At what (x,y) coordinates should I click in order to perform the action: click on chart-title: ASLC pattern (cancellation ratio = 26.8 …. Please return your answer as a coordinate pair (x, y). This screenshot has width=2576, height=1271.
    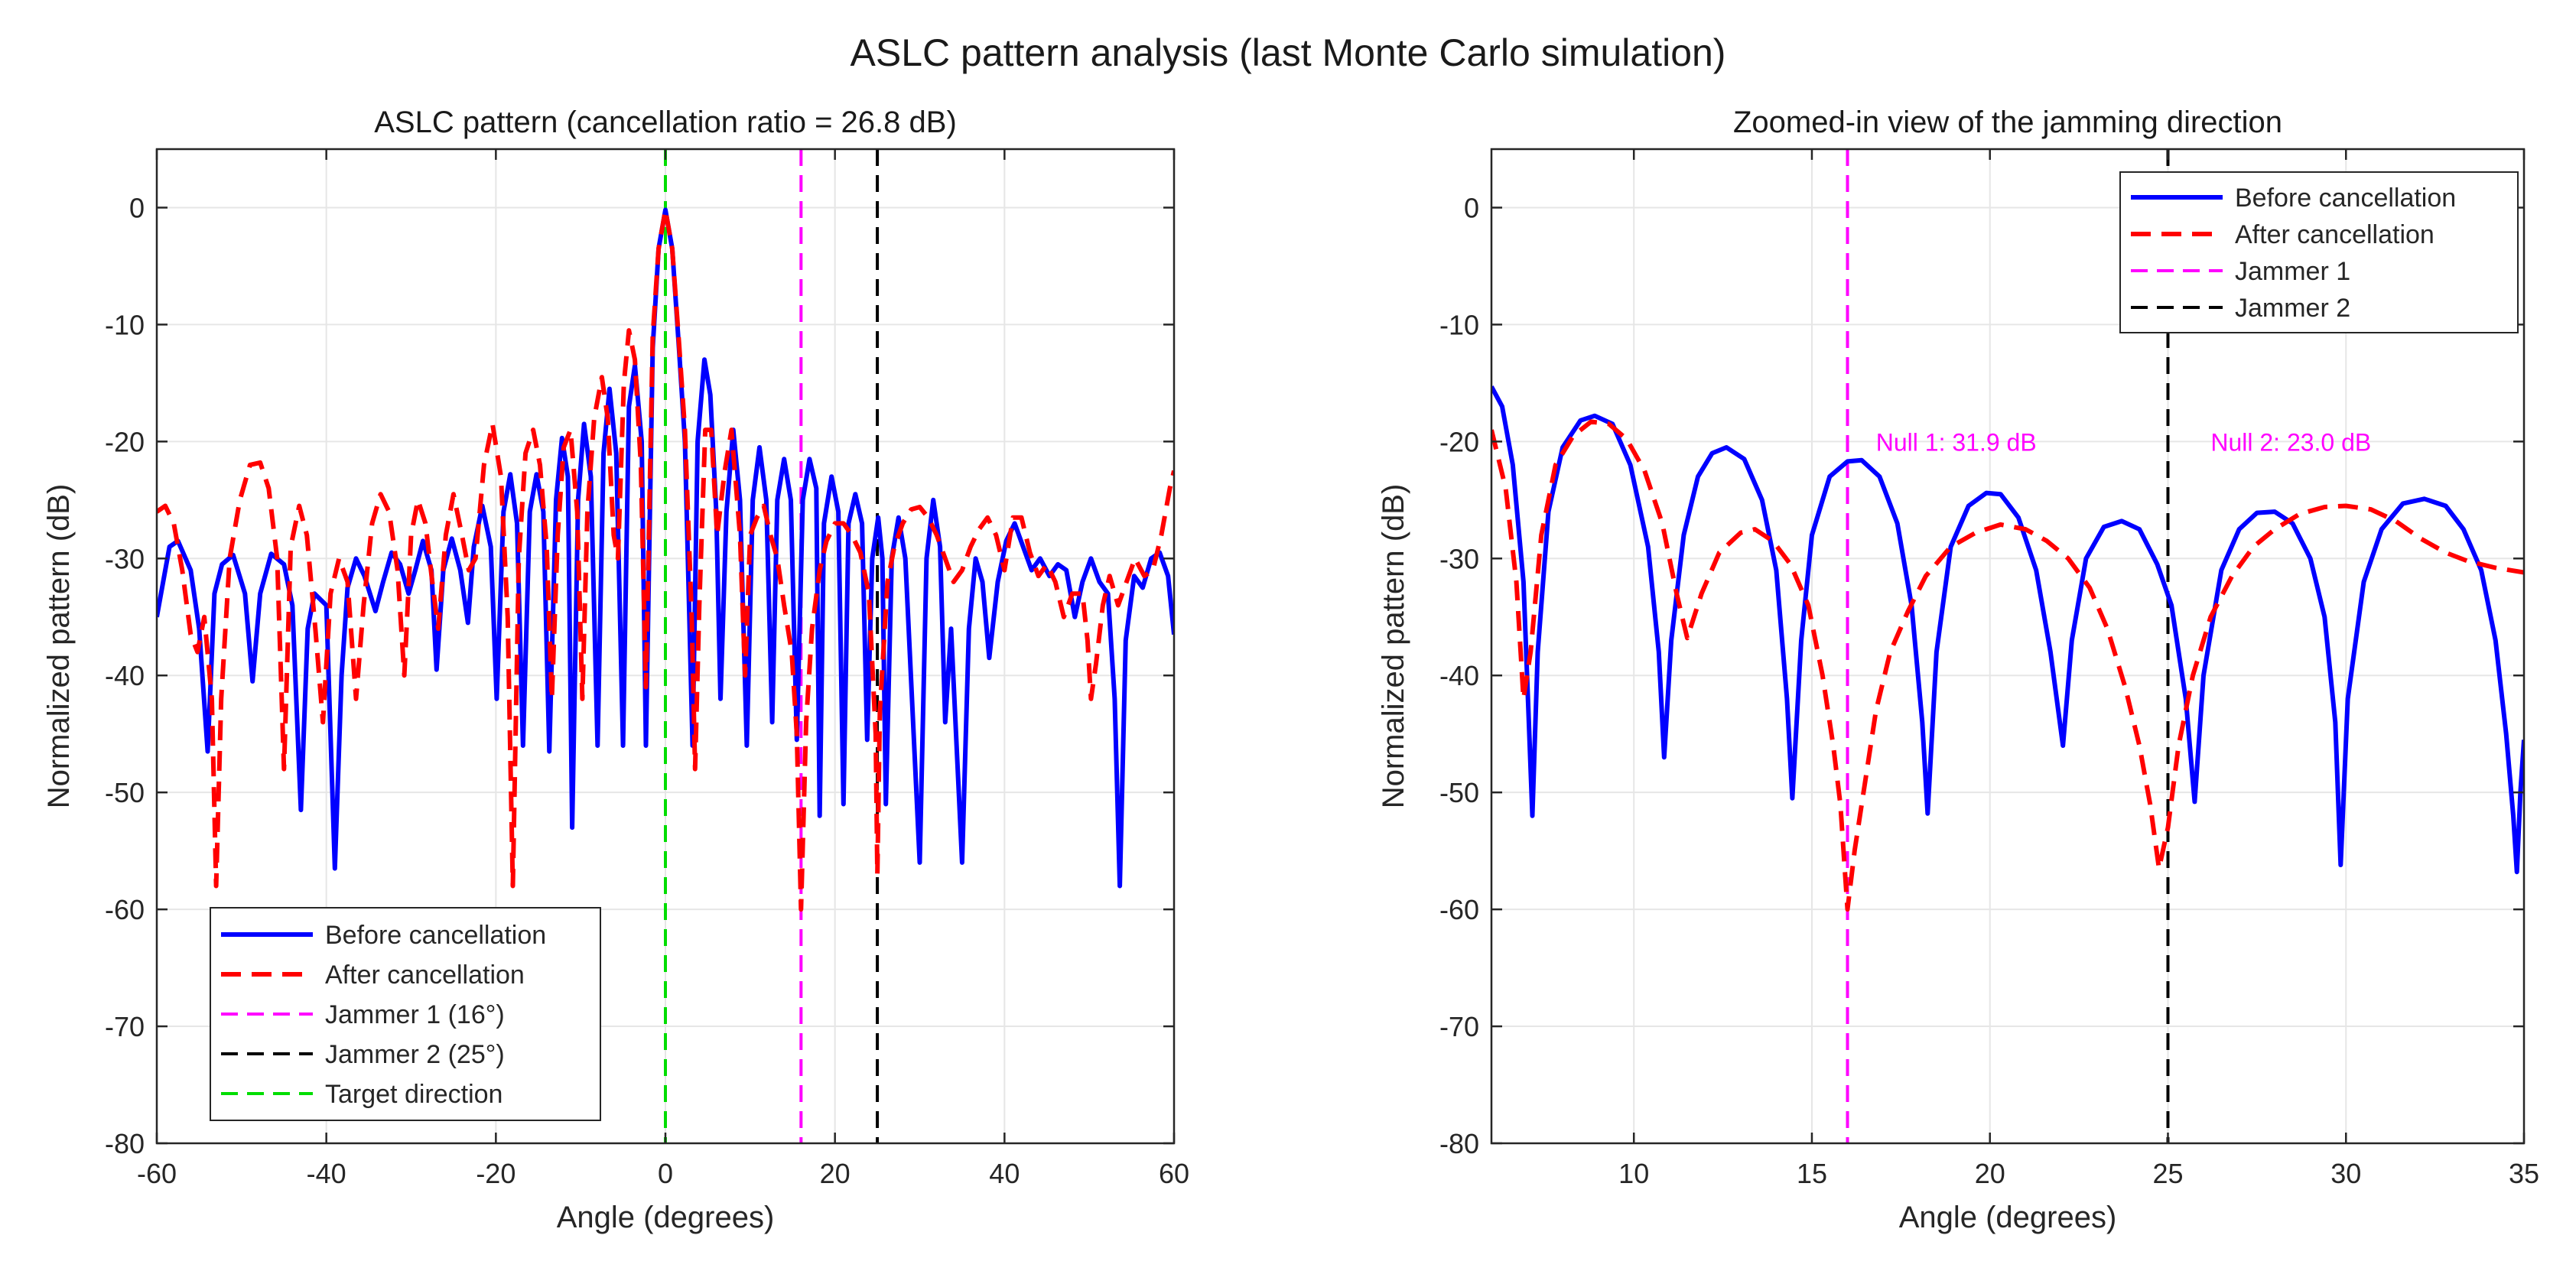
    Looking at the image, I should click on (665, 122).